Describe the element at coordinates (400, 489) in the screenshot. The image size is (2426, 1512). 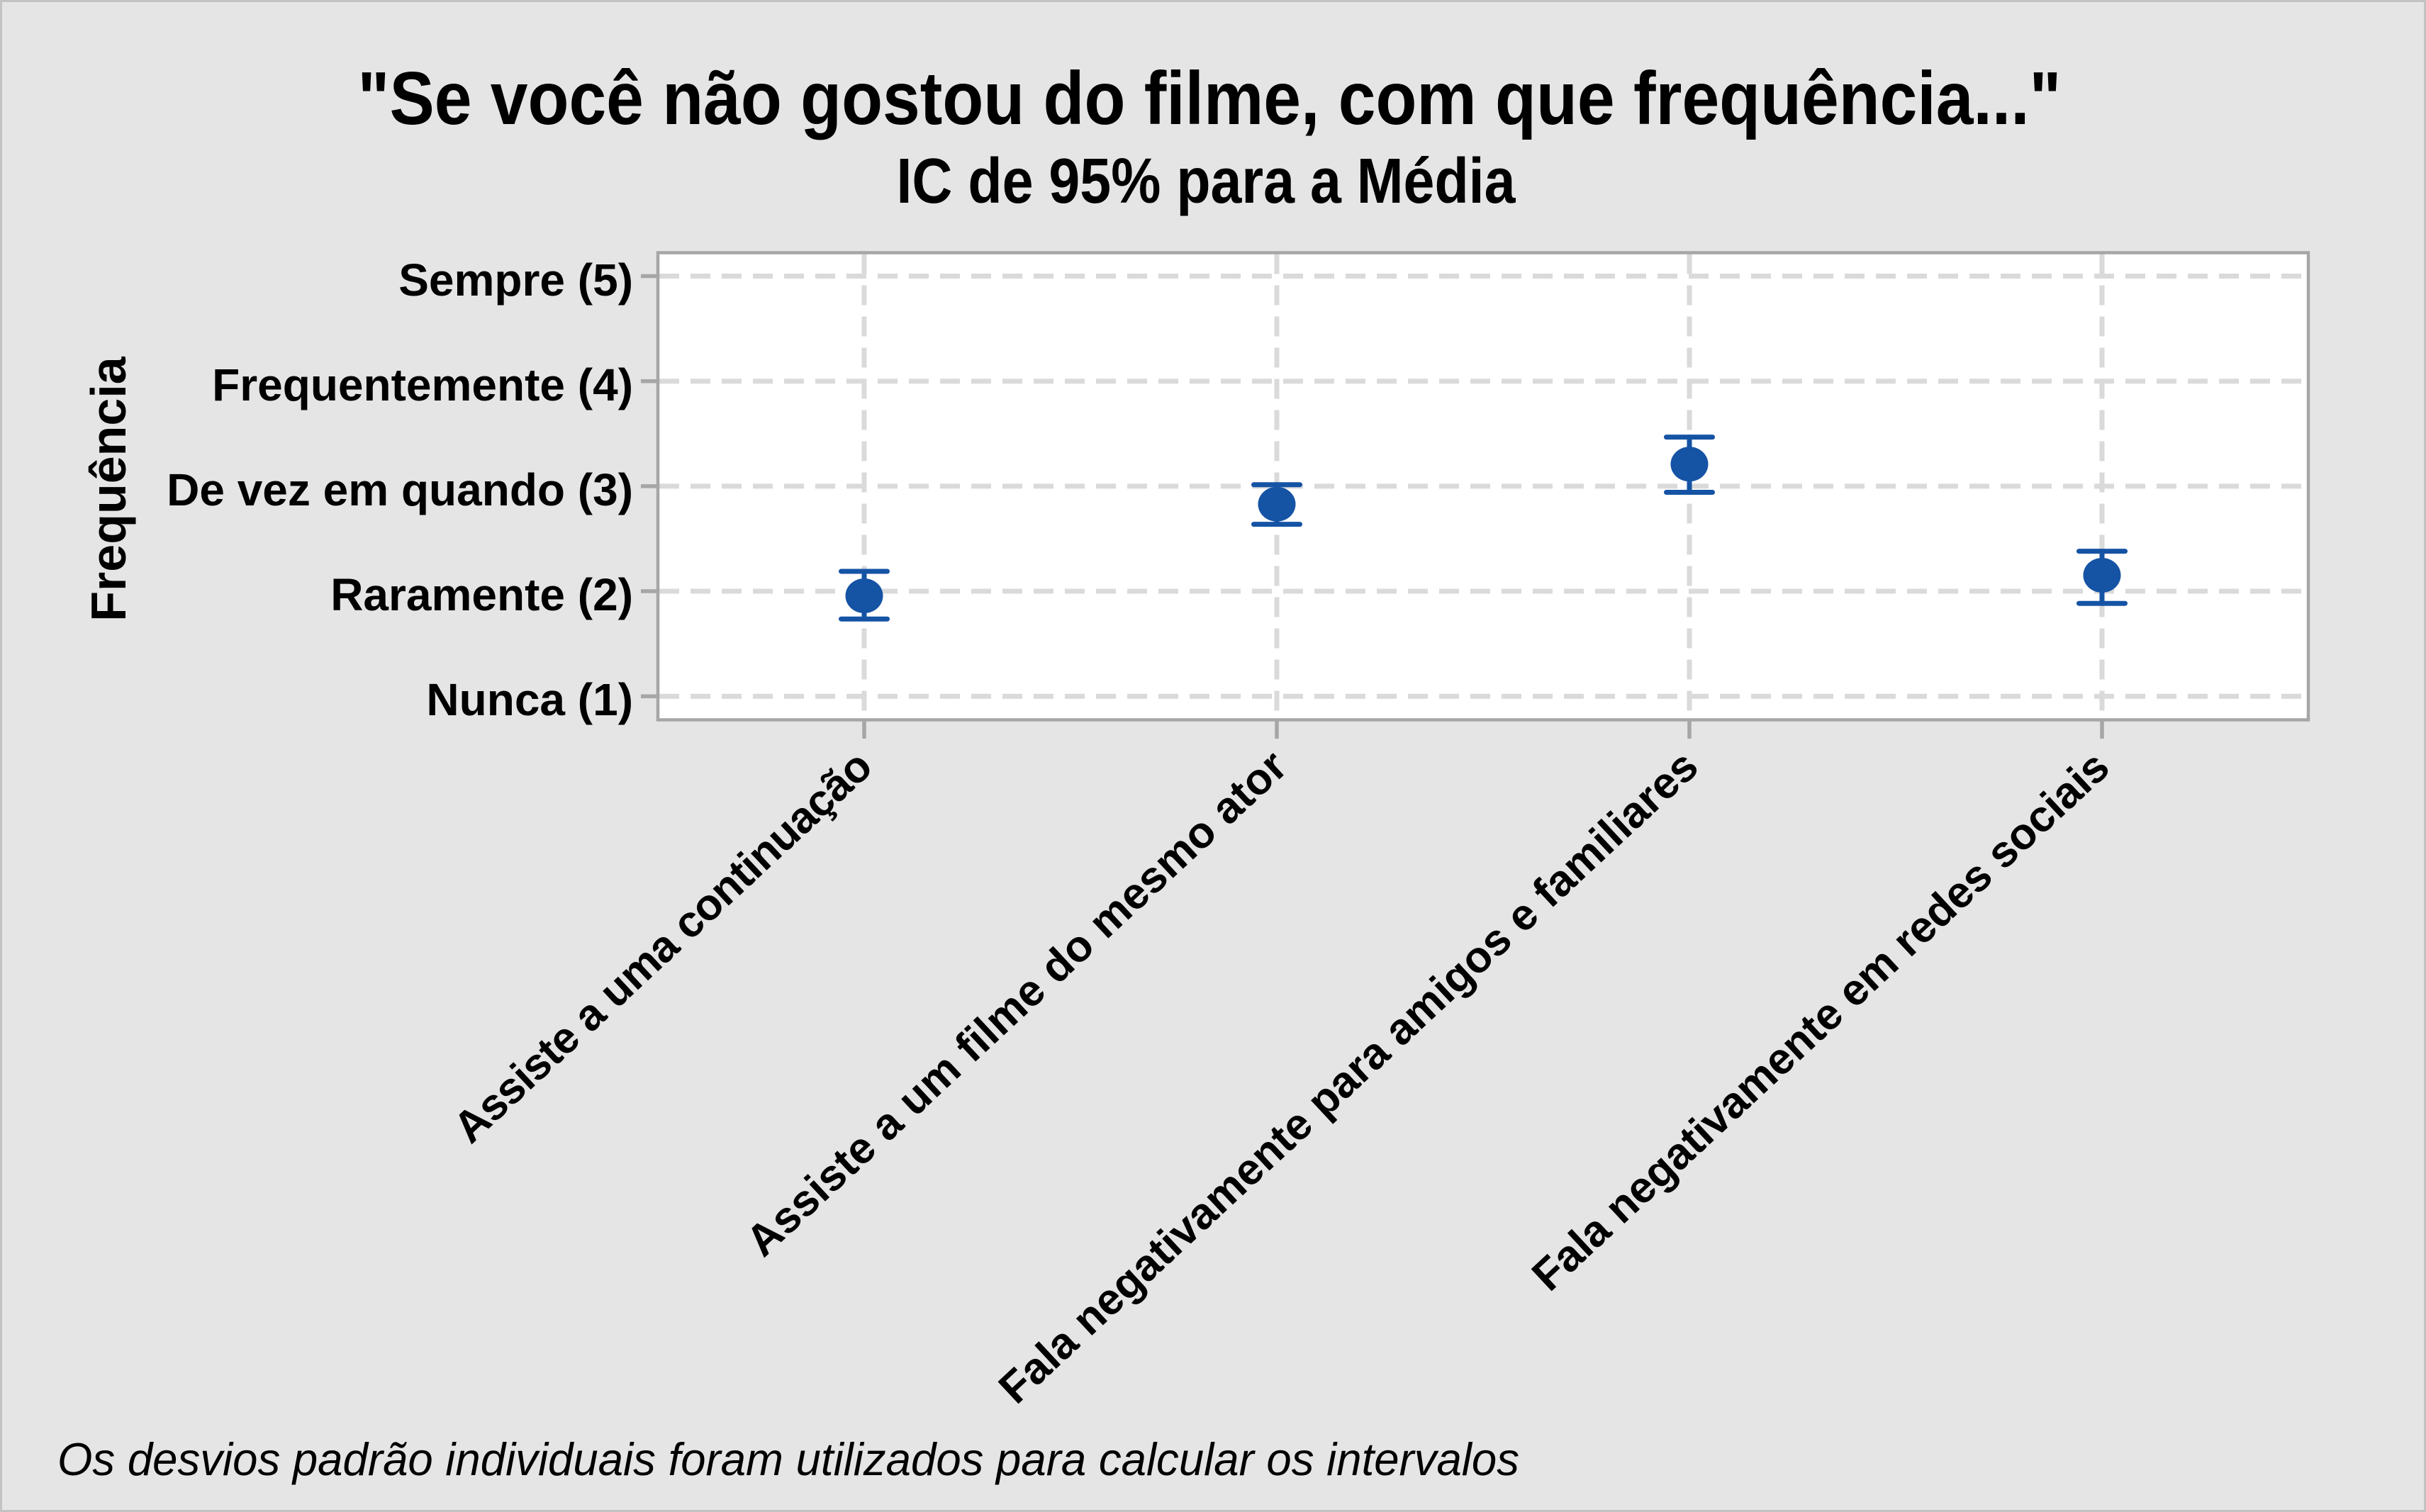
I see `svg-text: De vez em quando (3)` at that location.